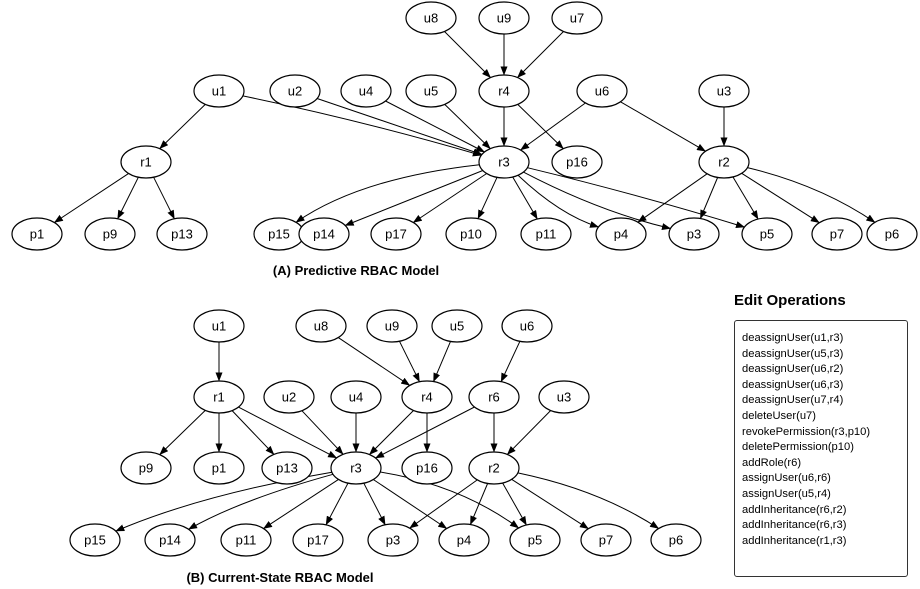 This screenshot has width=920, height=589. Describe the element at coordinates (535, 540) in the screenshot. I see `node-p5-ellipse` at that location.